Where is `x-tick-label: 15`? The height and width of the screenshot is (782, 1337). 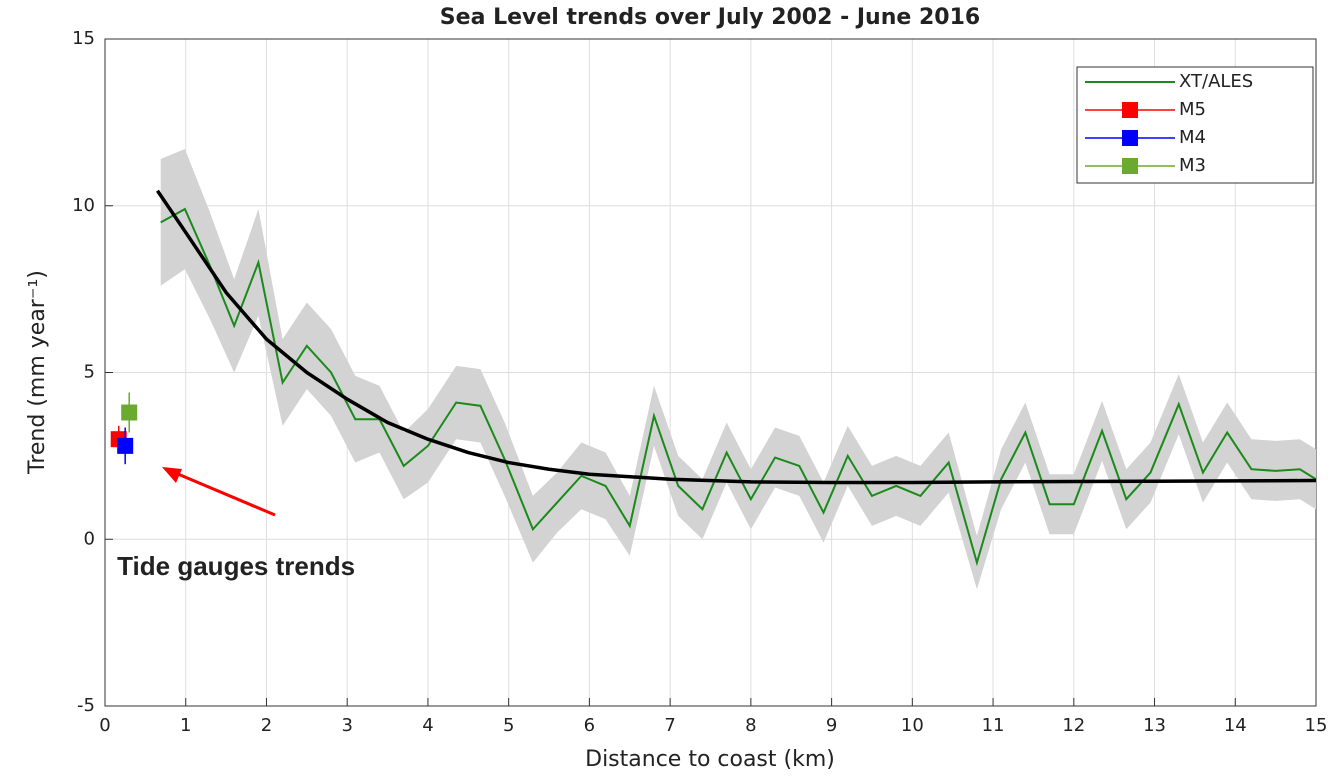 x-tick-label: 15 is located at coordinates (1316, 725).